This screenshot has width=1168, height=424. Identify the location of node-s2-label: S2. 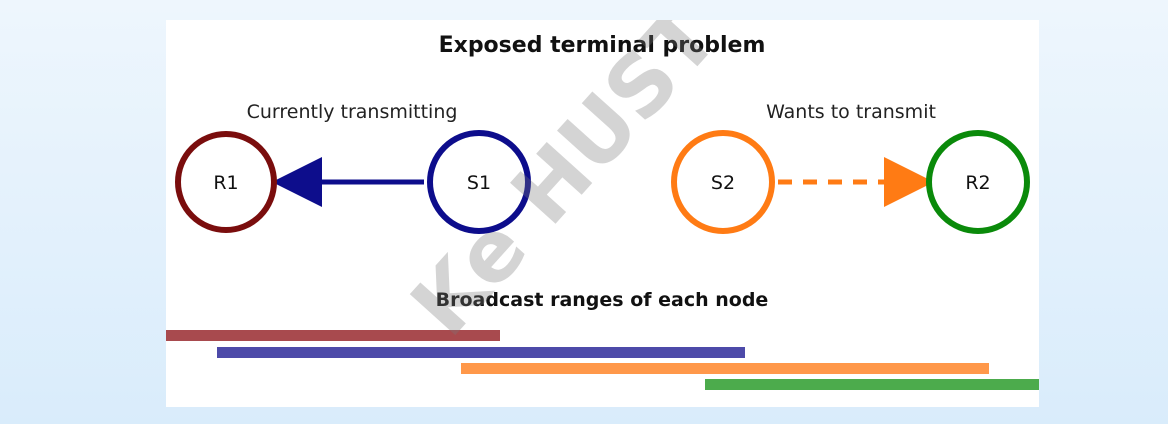
(723, 183).